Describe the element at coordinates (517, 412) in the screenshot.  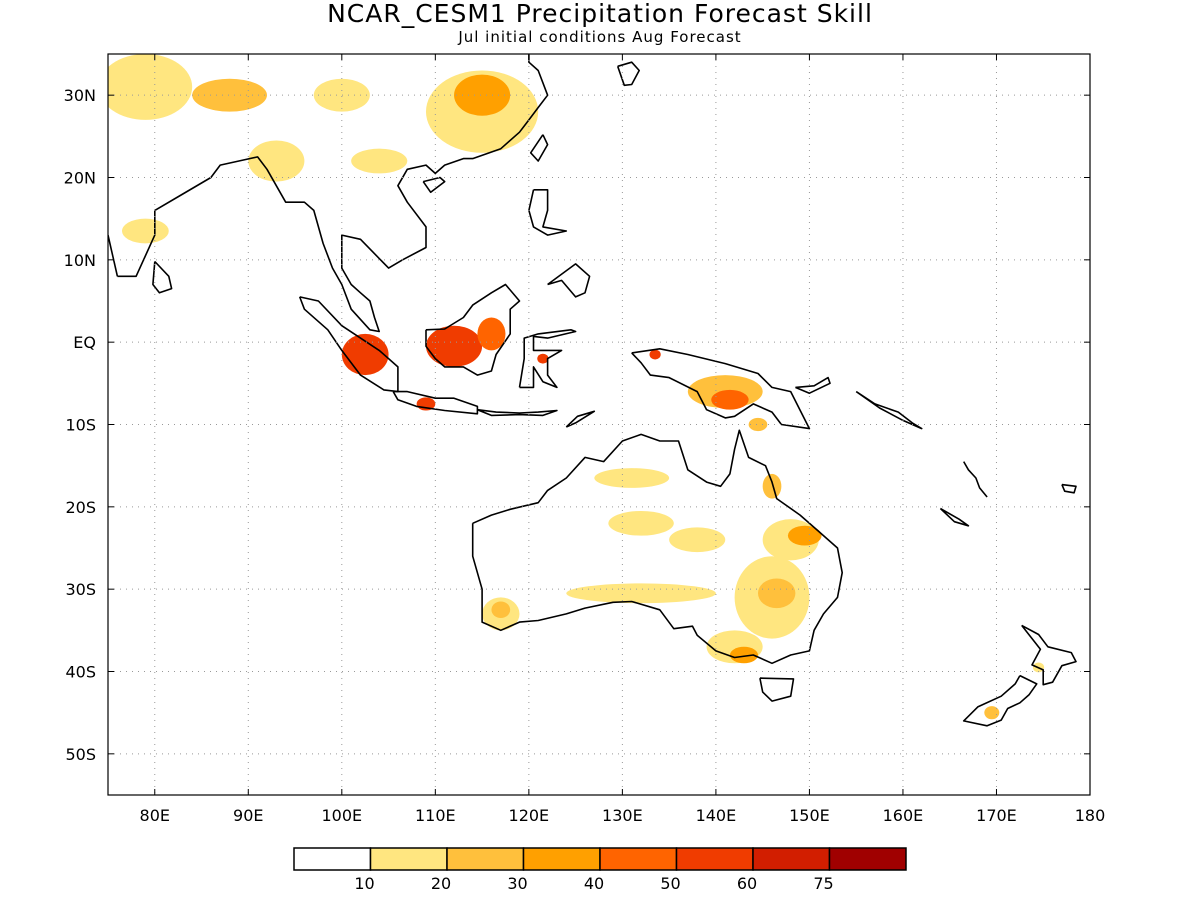
I see `coastline-bali-lombok` at that location.